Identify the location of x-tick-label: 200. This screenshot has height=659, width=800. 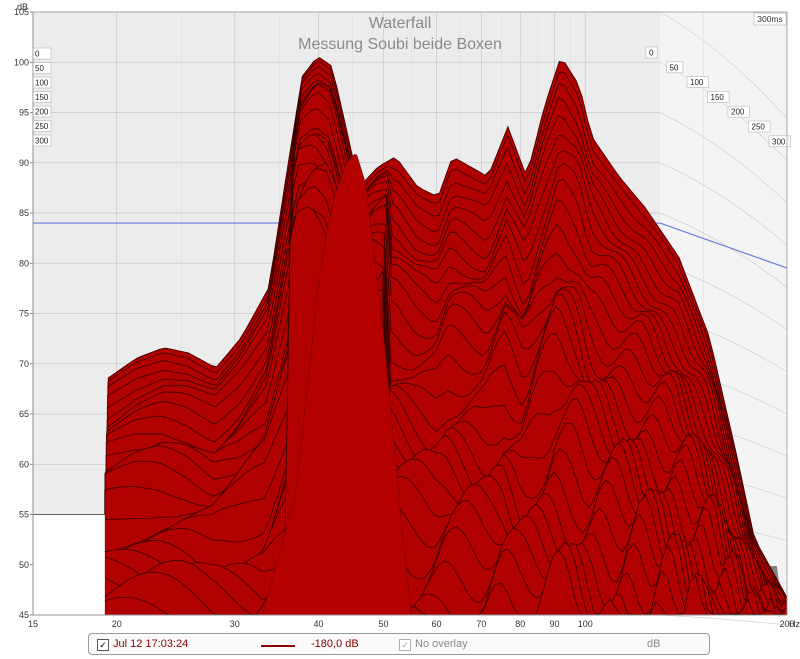
(786, 624).